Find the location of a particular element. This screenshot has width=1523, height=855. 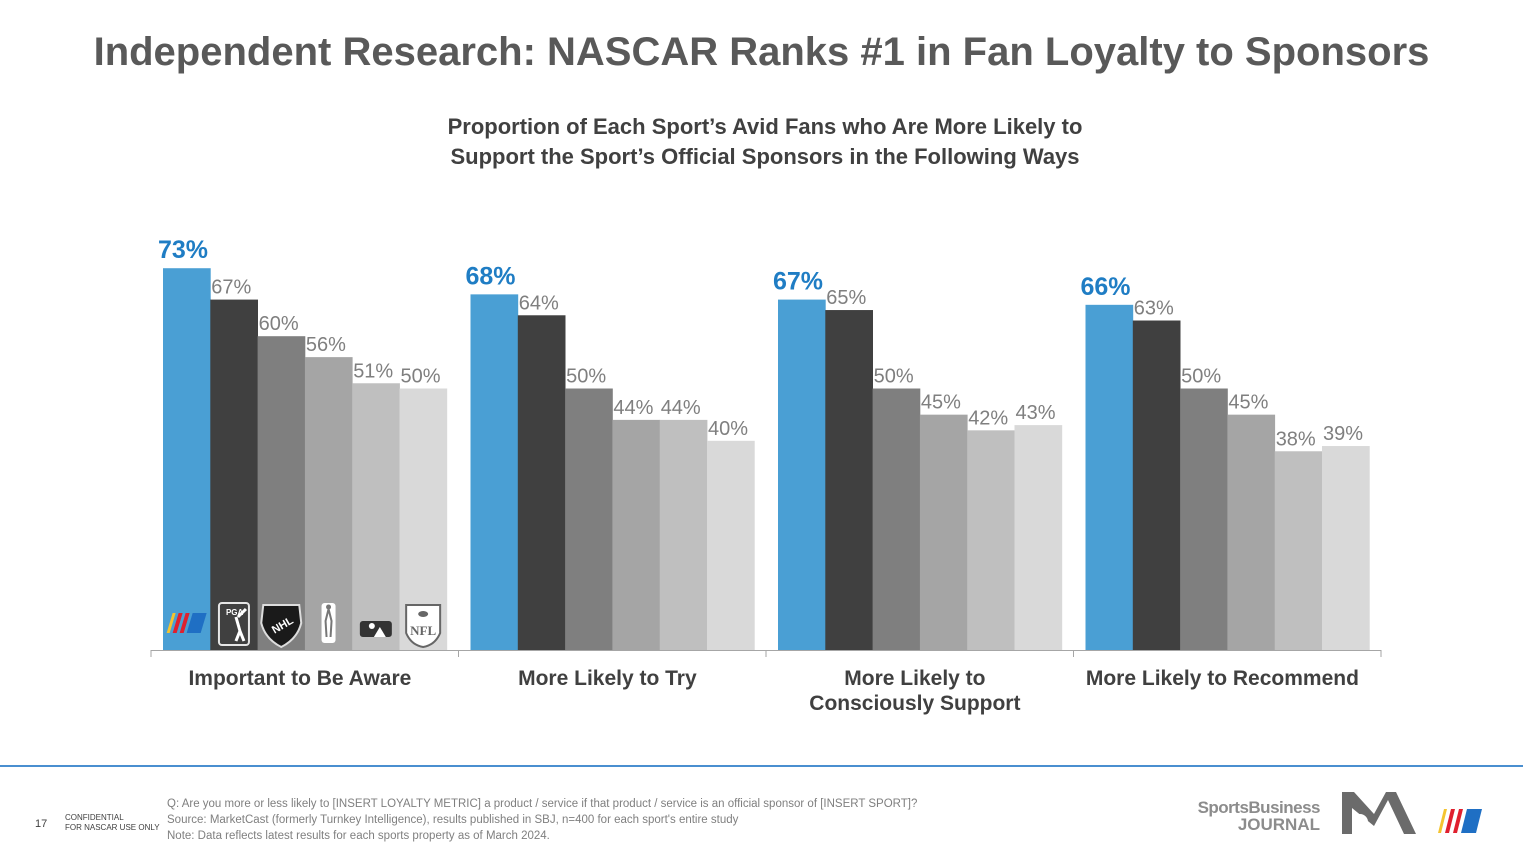

nhl-icon: NHL is located at coordinates (281, 626).